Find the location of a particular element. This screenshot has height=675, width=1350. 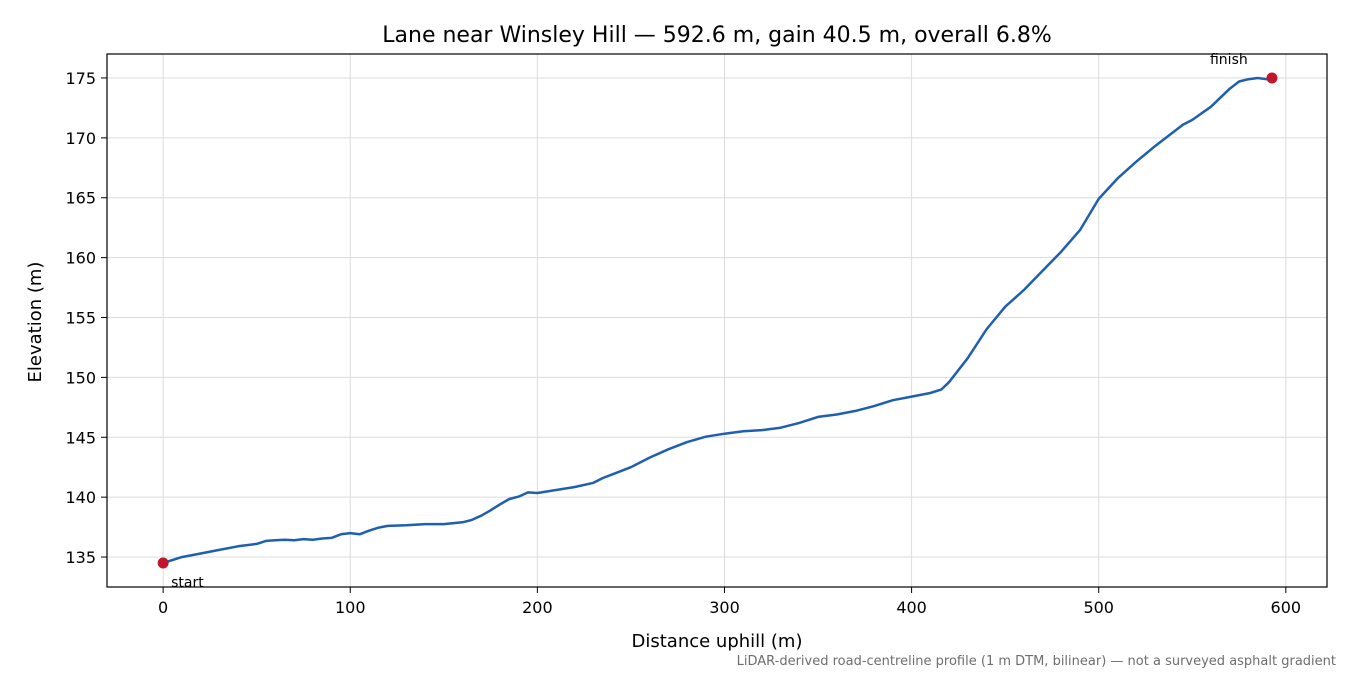

y-axis-label: Elevation (m) is located at coordinates (35, 322).